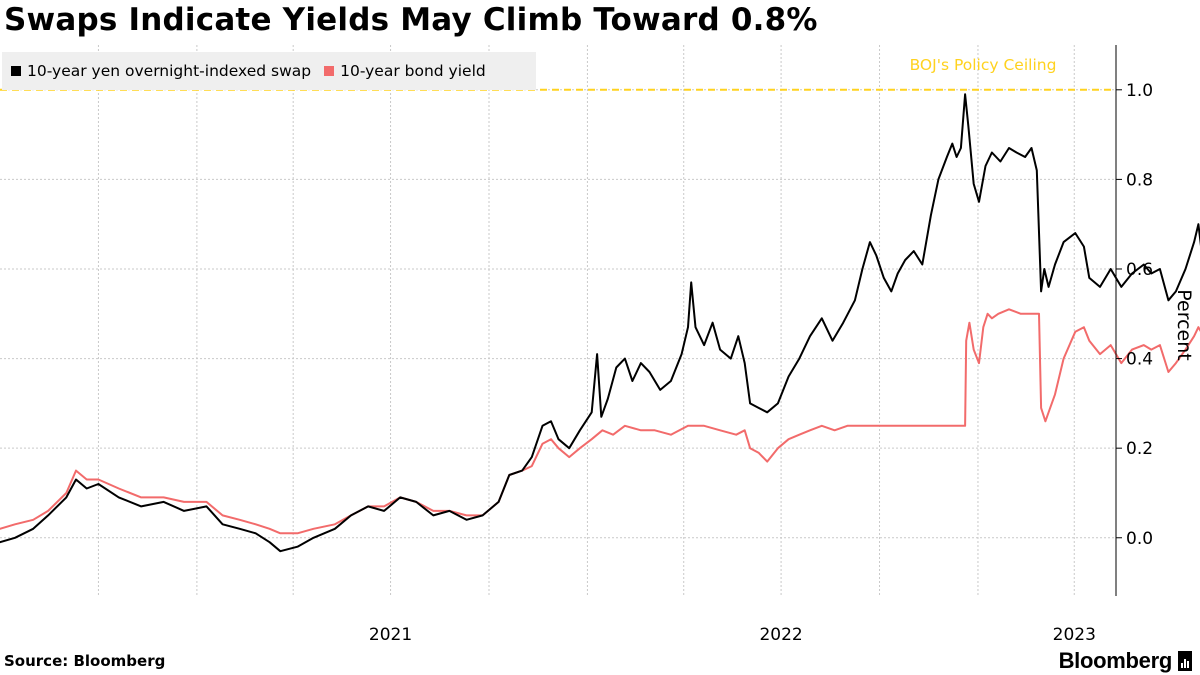 This screenshot has width=1200, height=675. I want to click on legend-item-swap: 10-year yen overnight-indexed swap, so click(161, 71).